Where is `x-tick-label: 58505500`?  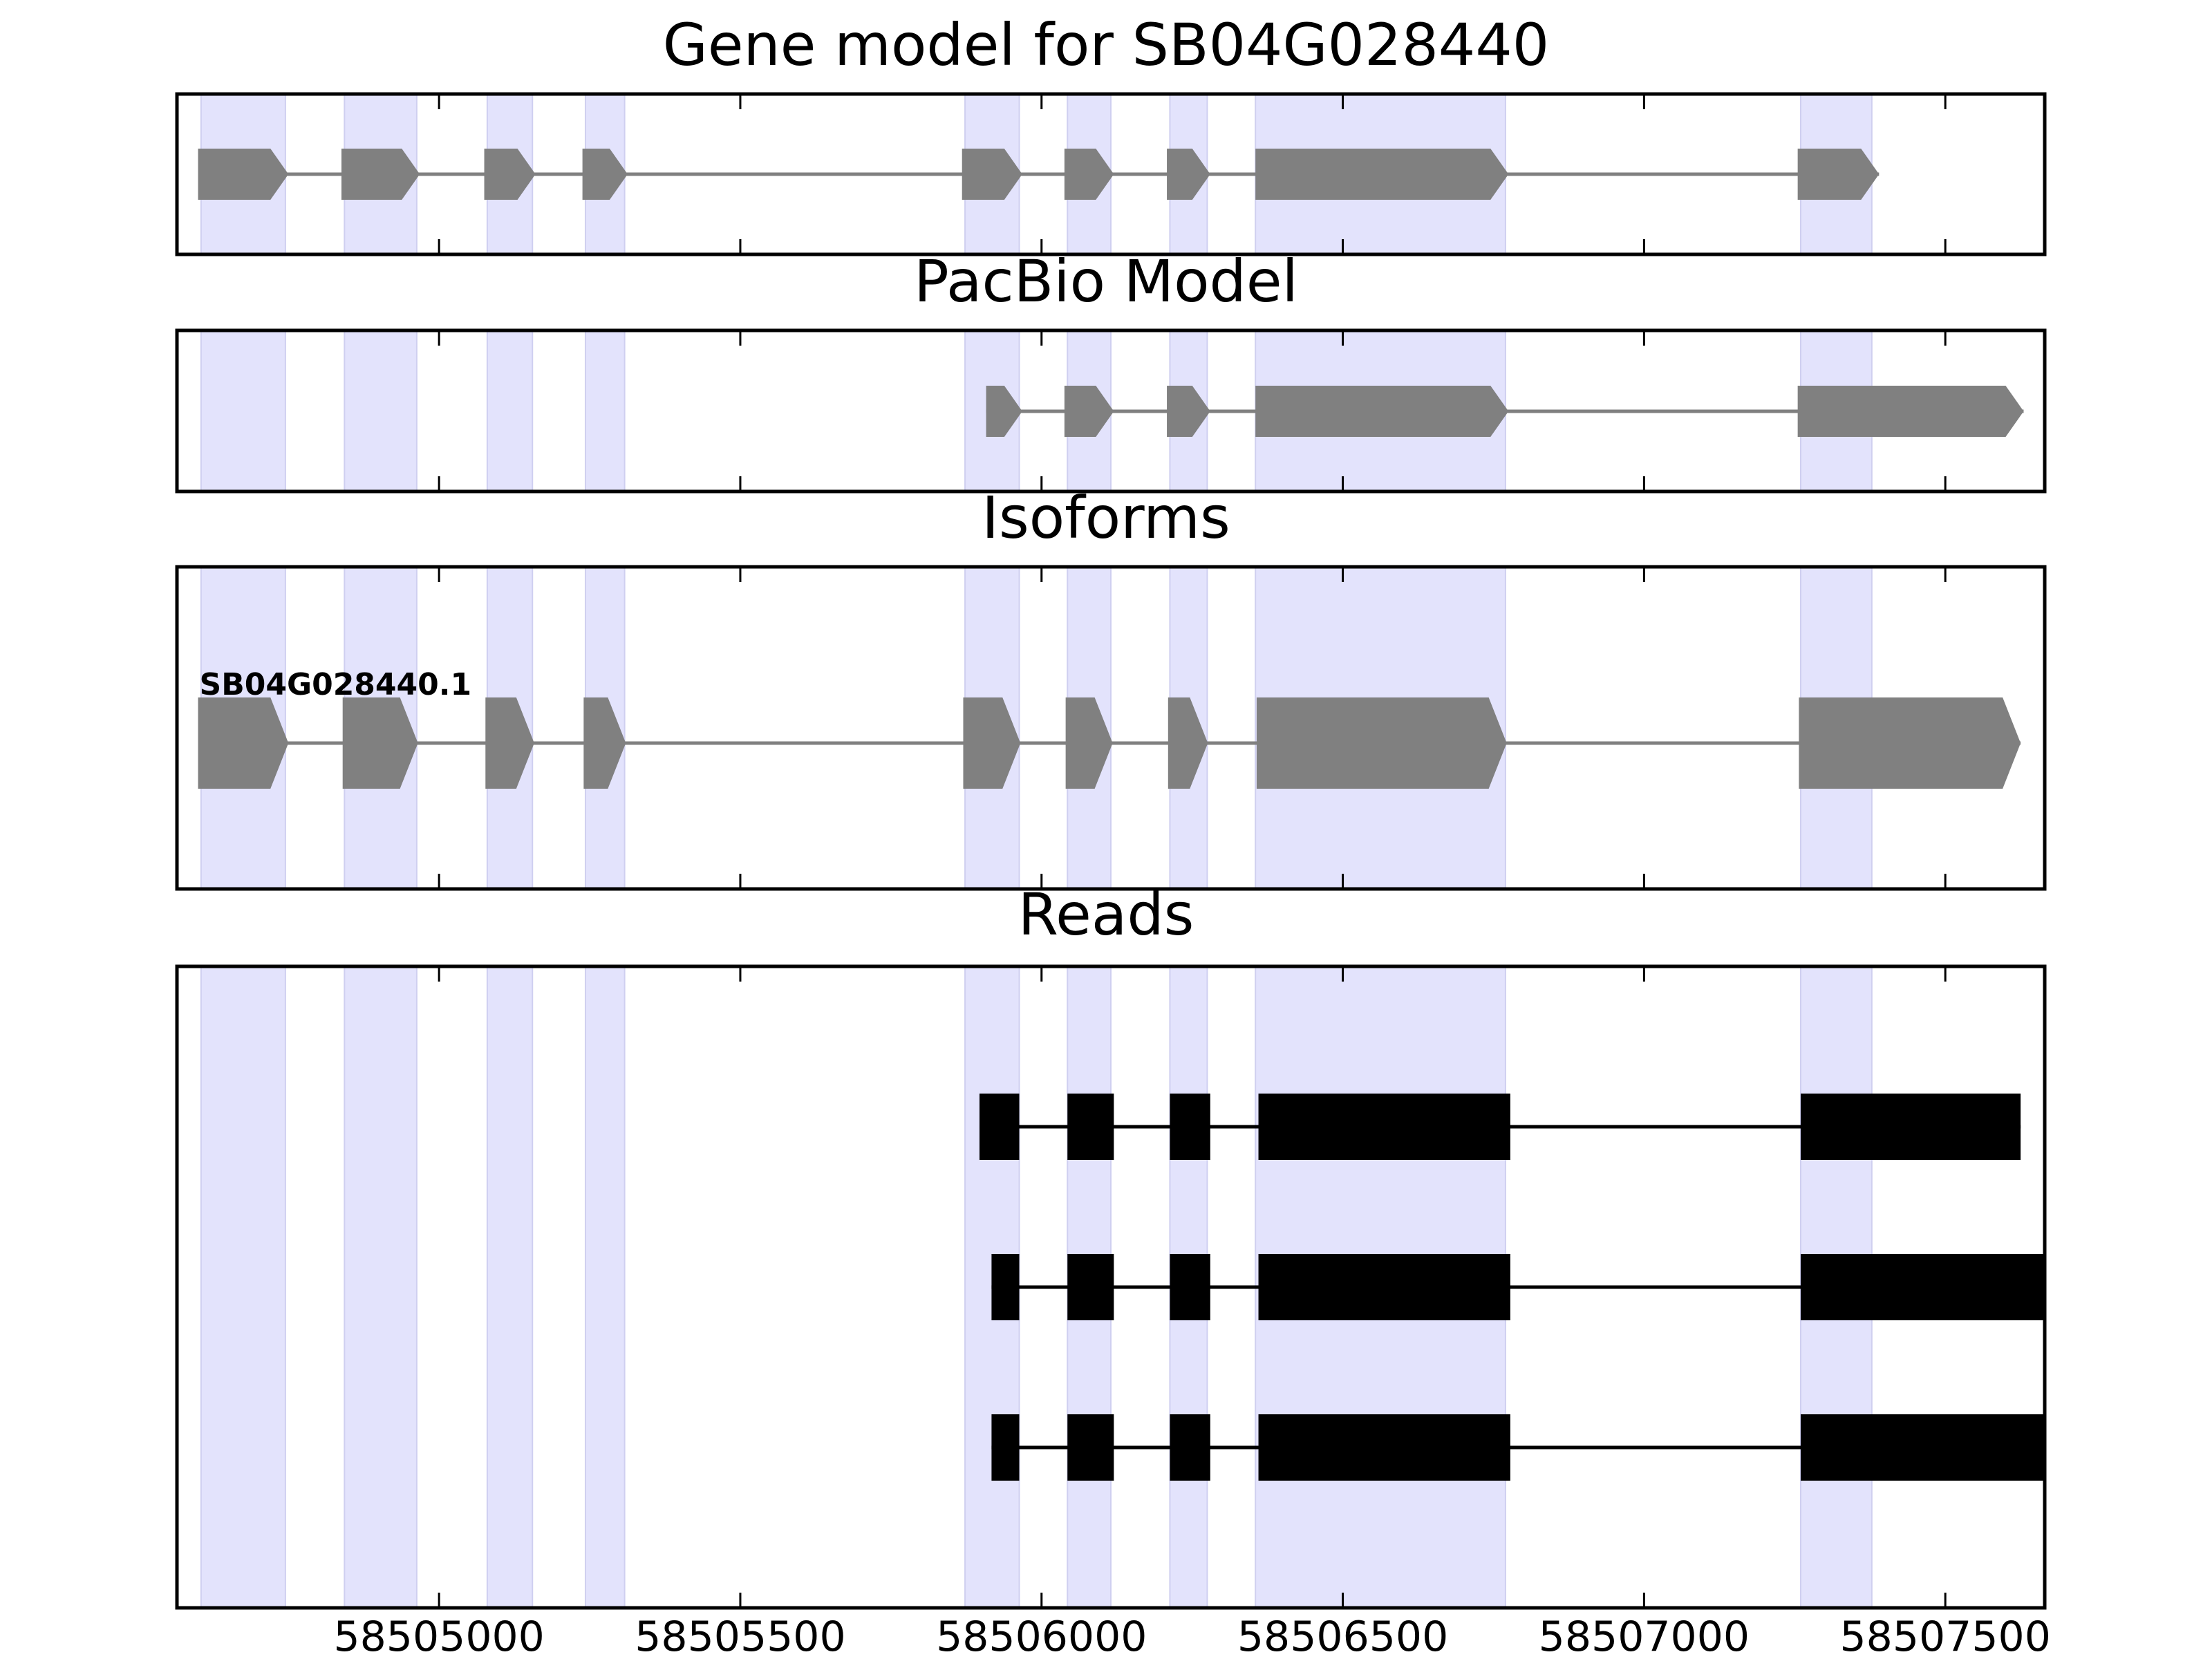
x-tick-label: 58505500 is located at coordinates (740, 1636).